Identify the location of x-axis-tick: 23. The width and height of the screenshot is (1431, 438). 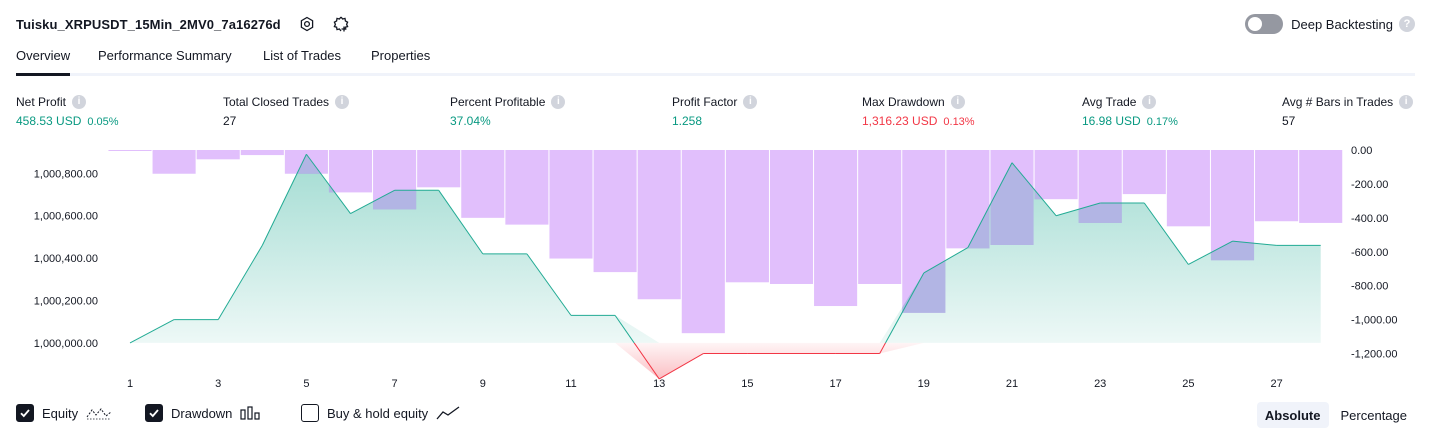
(1100, 384).